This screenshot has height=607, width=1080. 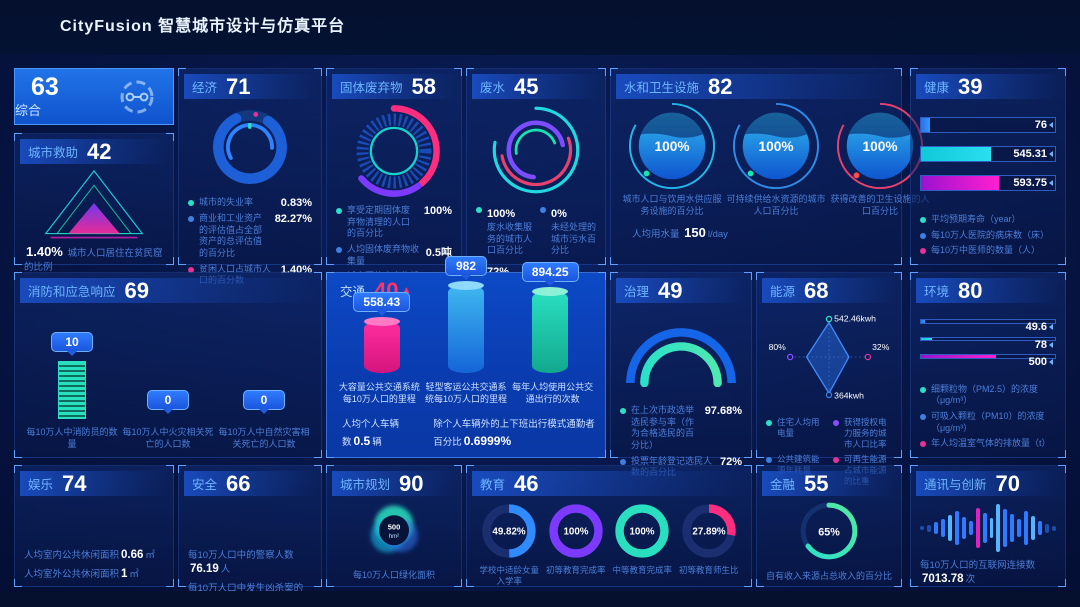 What do you see at coordinates (717, 235) in the screenshot?
I see `stat-unit: l/day` at bounding box center [717, 235].